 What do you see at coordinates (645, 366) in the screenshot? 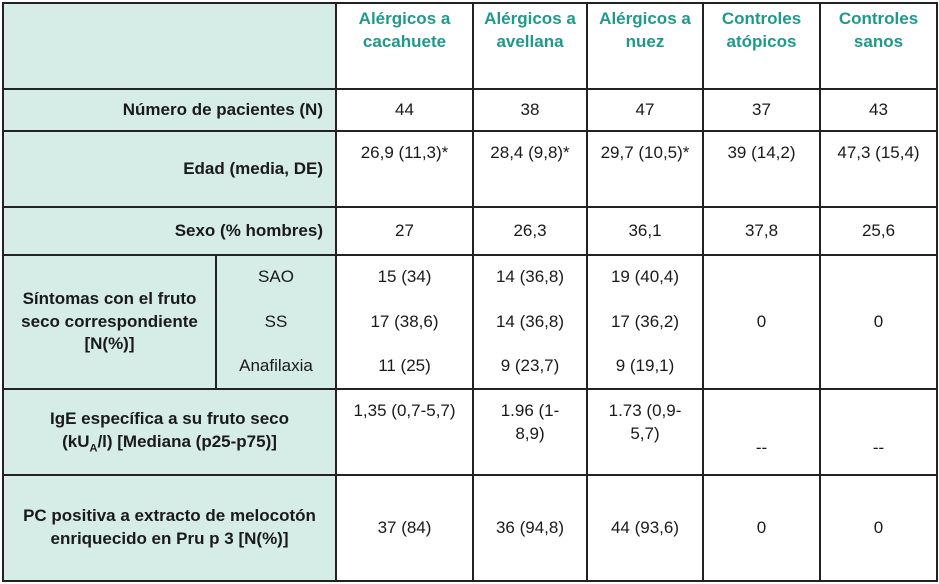
I see `cell-symptoms-walnut-anaphylaxis: 9 (19,1)` at bounding box center [645, 366].